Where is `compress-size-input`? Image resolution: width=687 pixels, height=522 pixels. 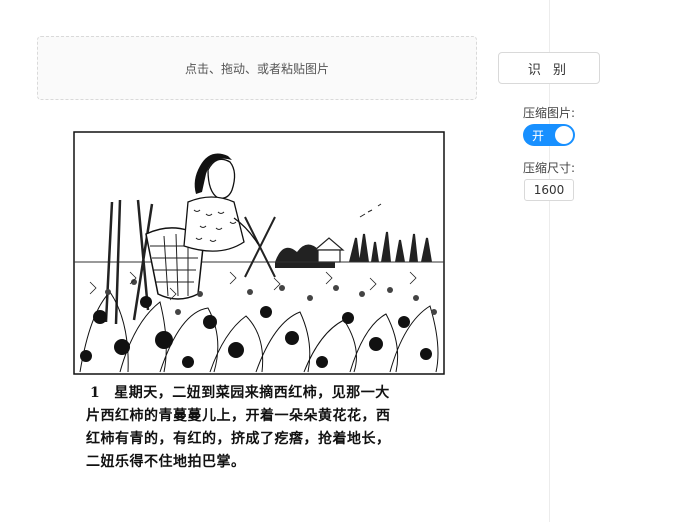 compress-size-input is located at coordinates (549, 190).